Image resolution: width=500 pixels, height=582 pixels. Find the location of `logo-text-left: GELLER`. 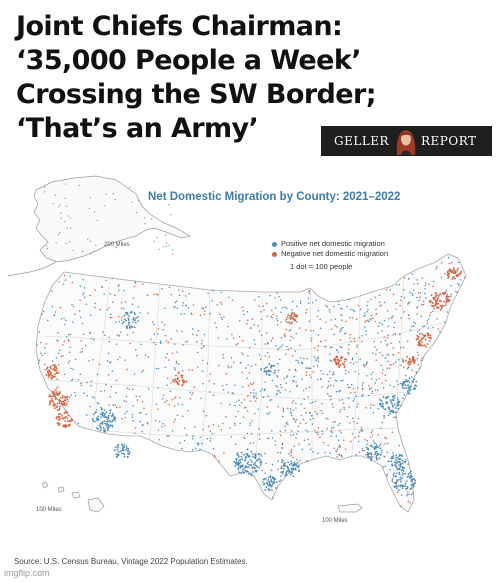

logo-text-left: GELLER is located at coordinates (362, 141).